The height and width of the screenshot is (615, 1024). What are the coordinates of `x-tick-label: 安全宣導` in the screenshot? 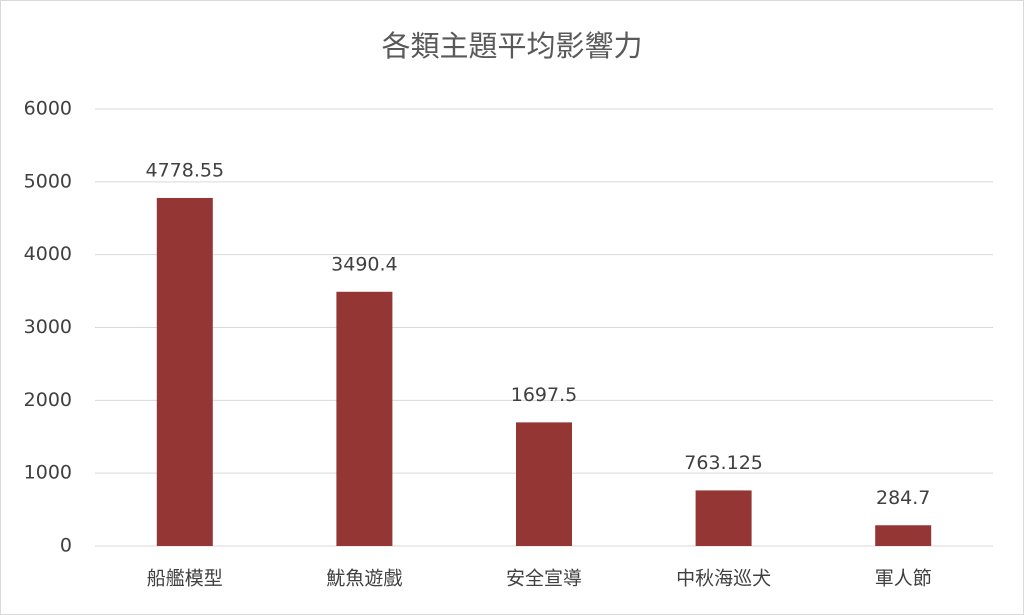 It's located at (544, 579).